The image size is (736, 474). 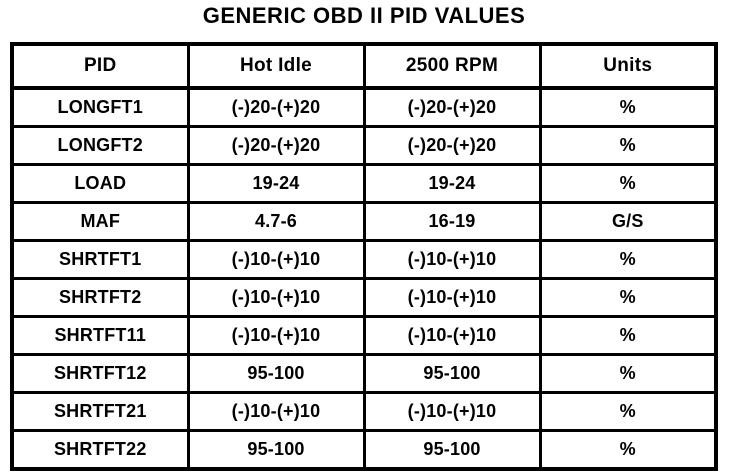 What do you see at coordinates (100, 297) in the screenshot?
I see `pid-cell: SHRTFT2` at bounding box center [100, 297].